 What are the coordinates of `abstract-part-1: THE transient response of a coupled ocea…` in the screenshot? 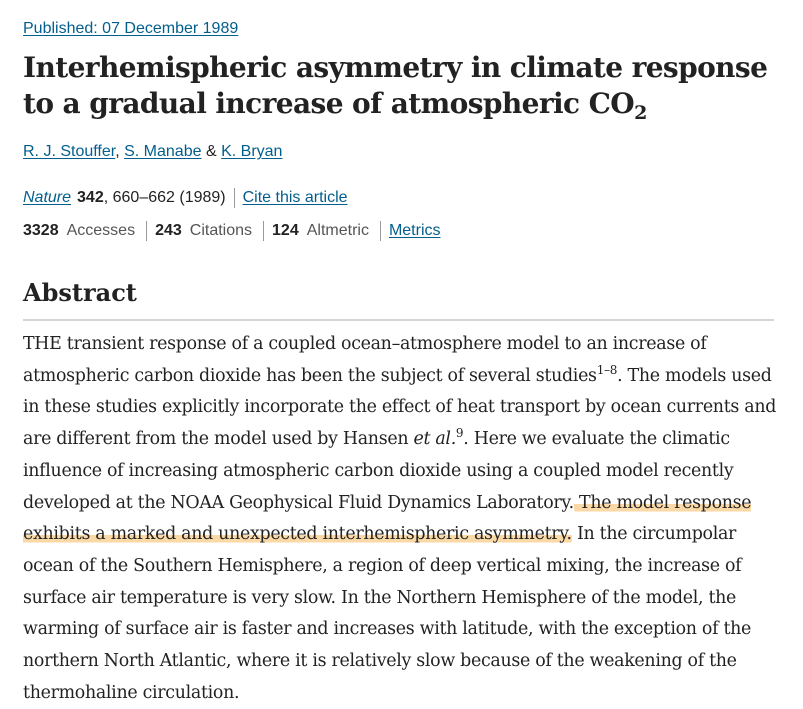 It's located at (365, 360).